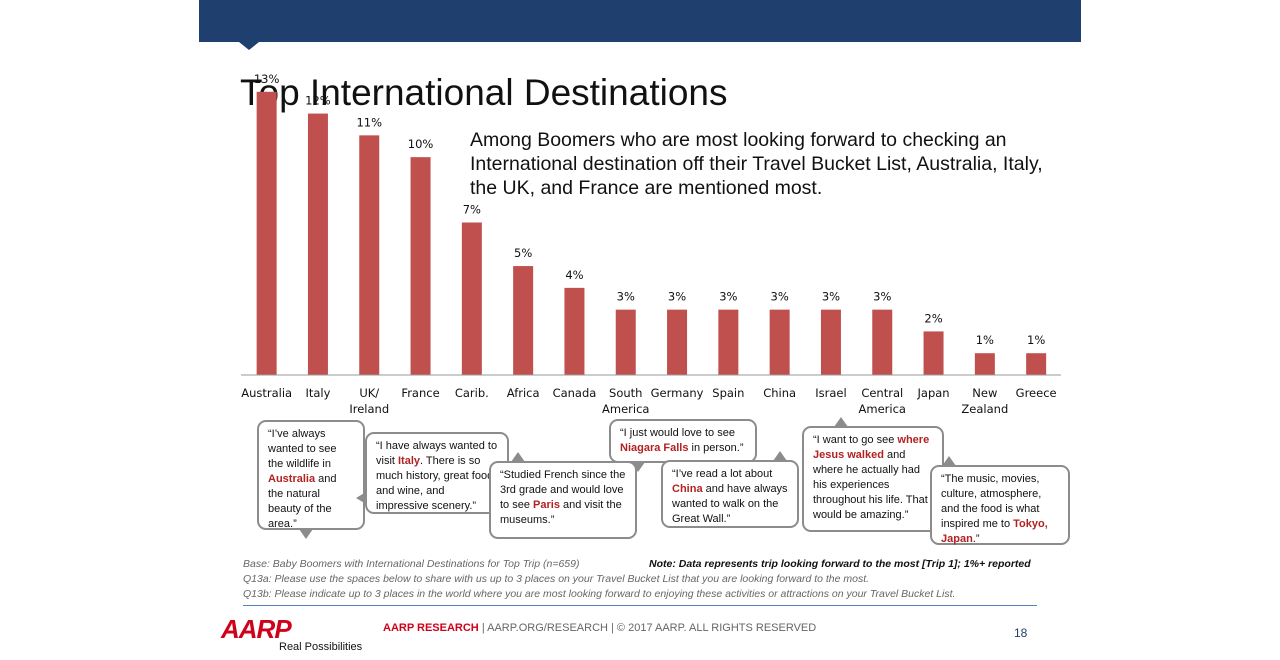 The height and width of the screenshot is (660, 1280). I want to click on category-label-3: France, so click(420, 393).